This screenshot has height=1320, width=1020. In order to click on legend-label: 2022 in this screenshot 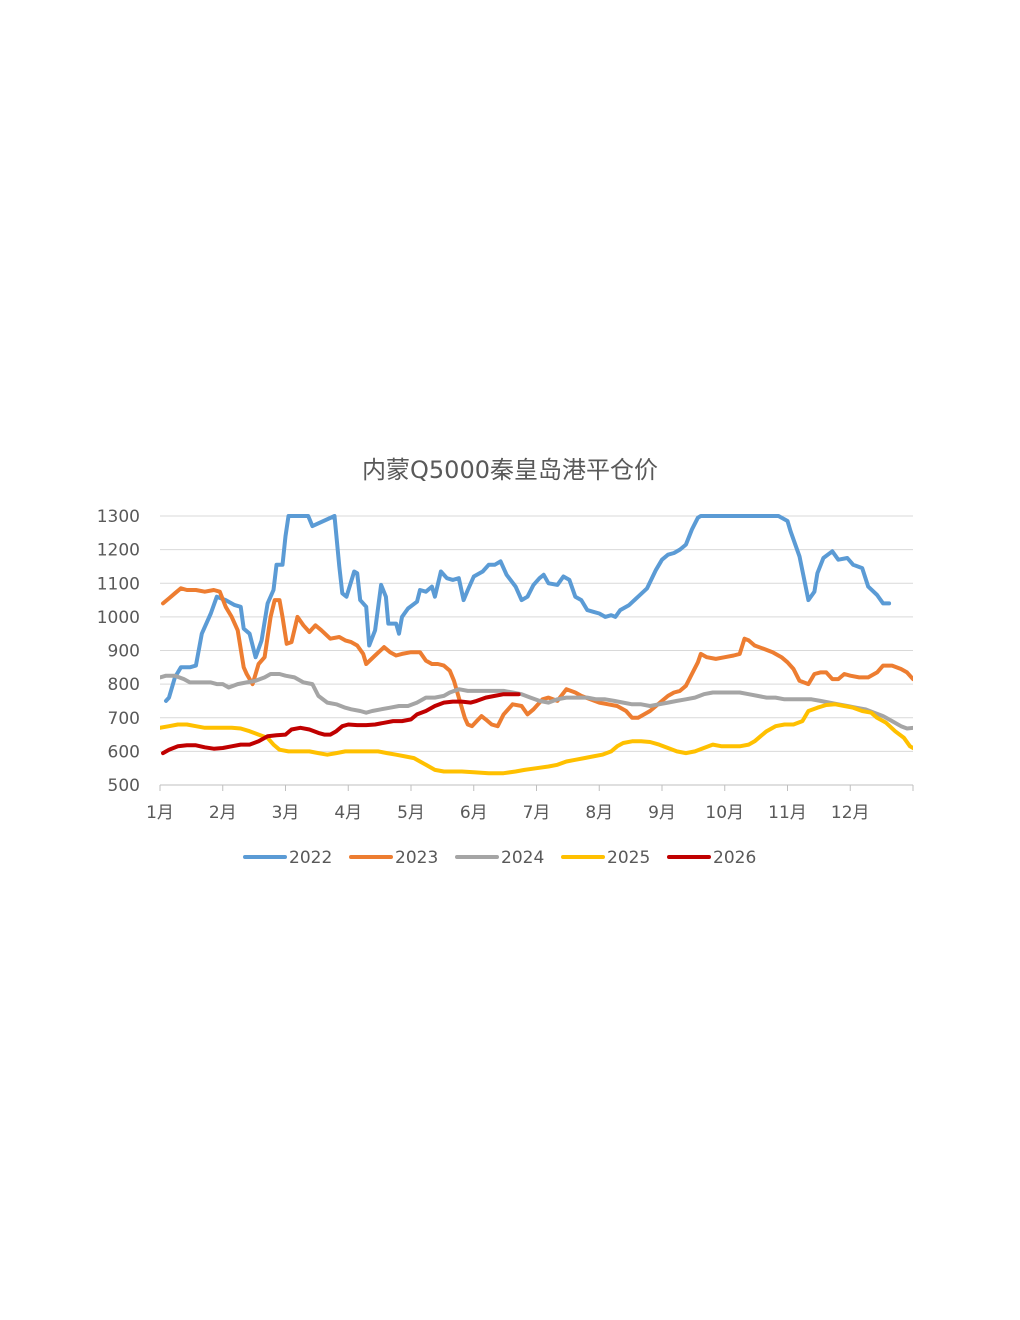, I will do `click(310, 858)`.